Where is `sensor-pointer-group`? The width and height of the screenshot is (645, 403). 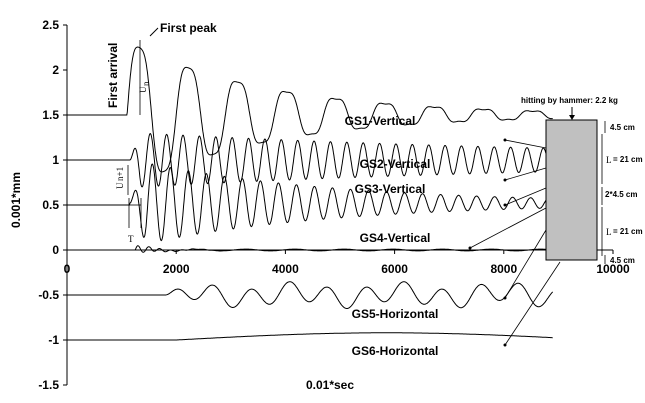
sensor-pointer-group is located at coordinates (514, 242).